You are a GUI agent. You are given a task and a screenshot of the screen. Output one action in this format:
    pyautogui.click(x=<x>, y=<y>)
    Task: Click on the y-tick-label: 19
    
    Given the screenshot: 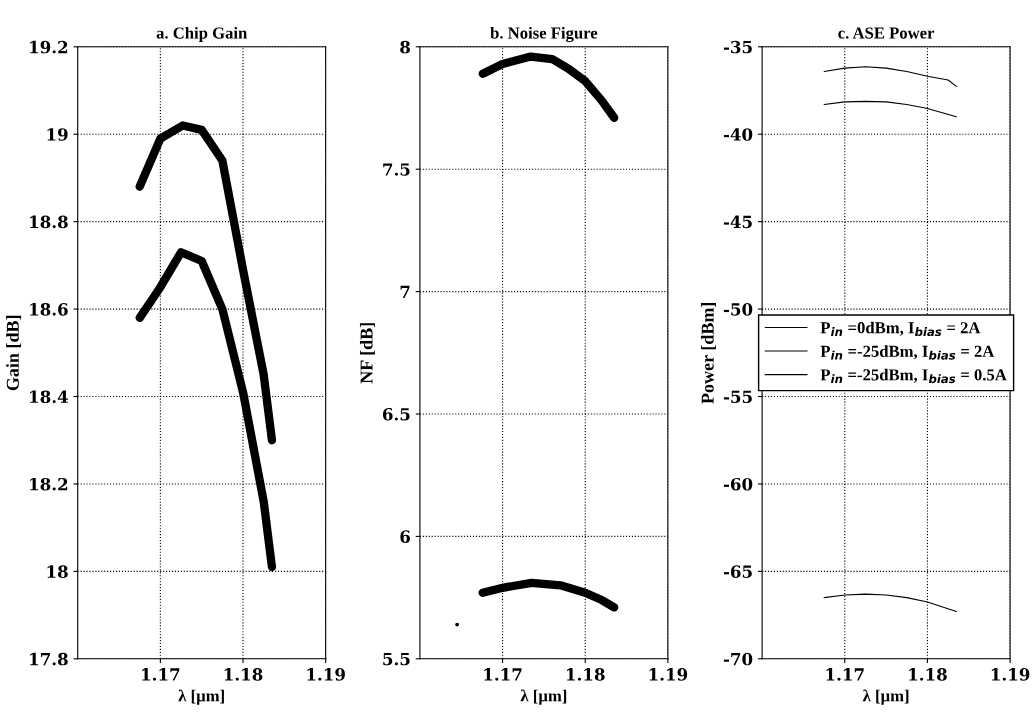 What is the action you would take?
    pyautogui.click(x=57, y=134)
    